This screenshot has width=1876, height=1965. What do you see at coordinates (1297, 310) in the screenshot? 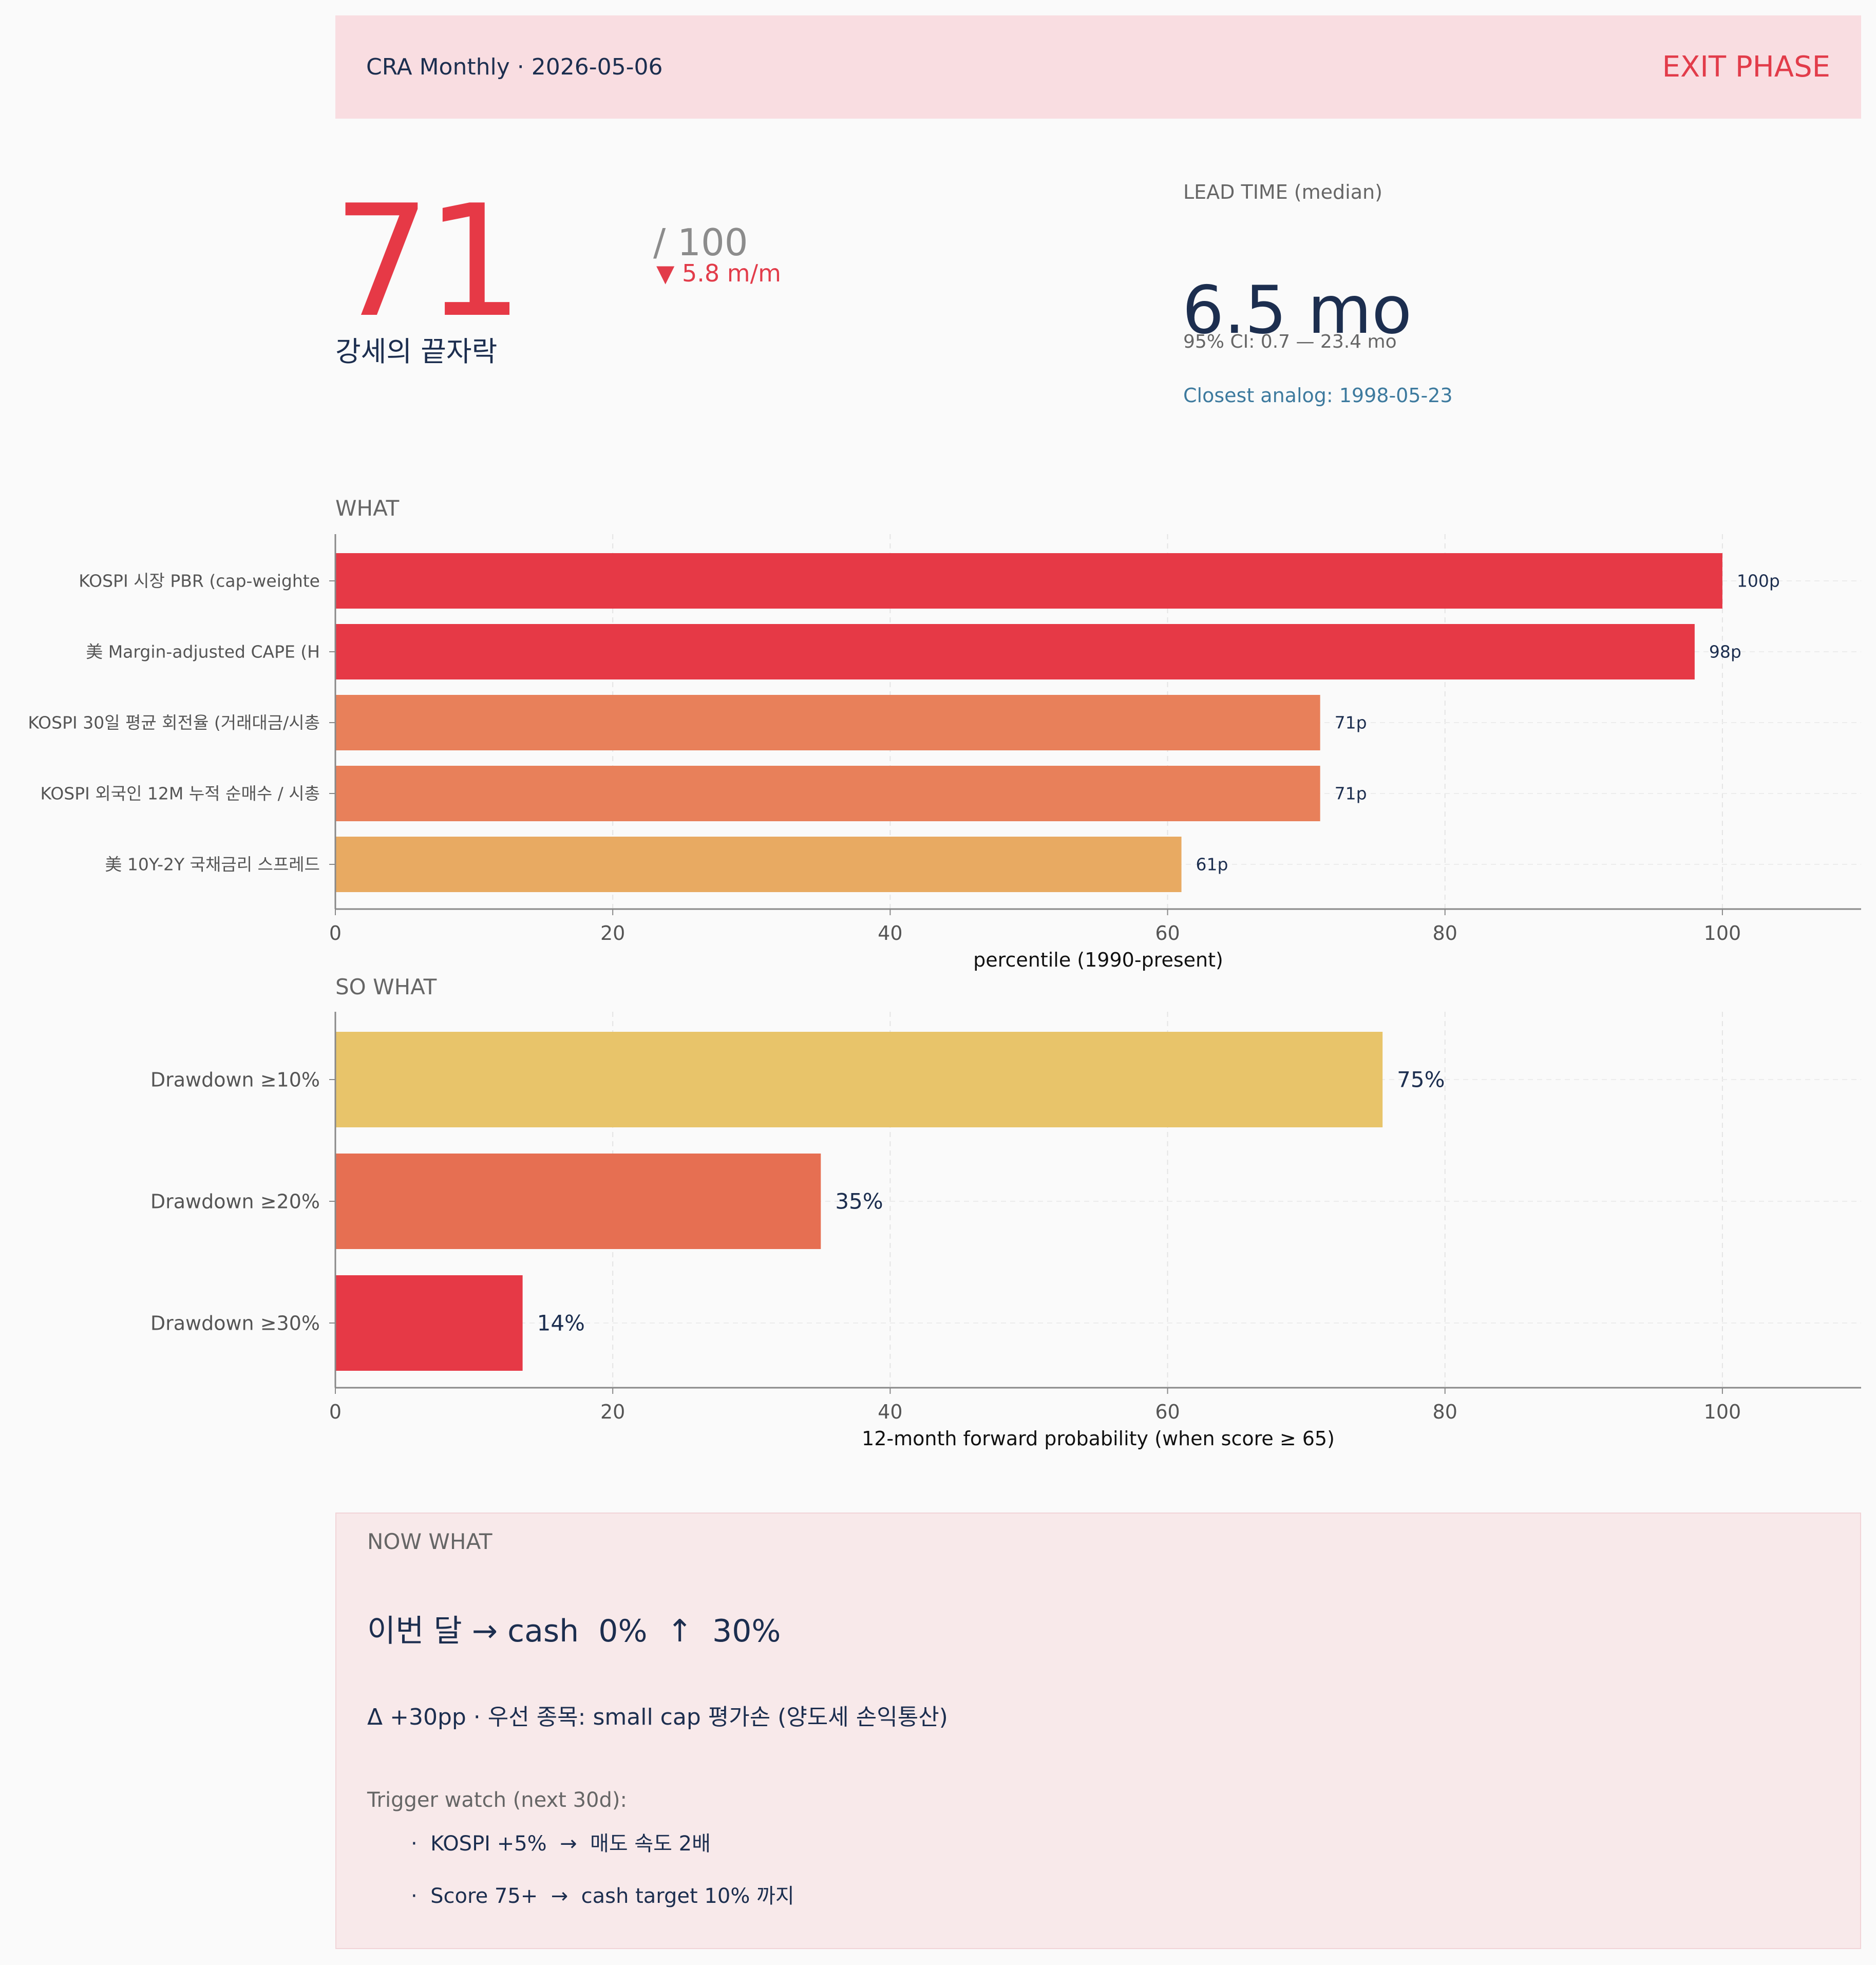
I see `lead-time-value: 6.5 mo` at bounding box center [1297, 310].